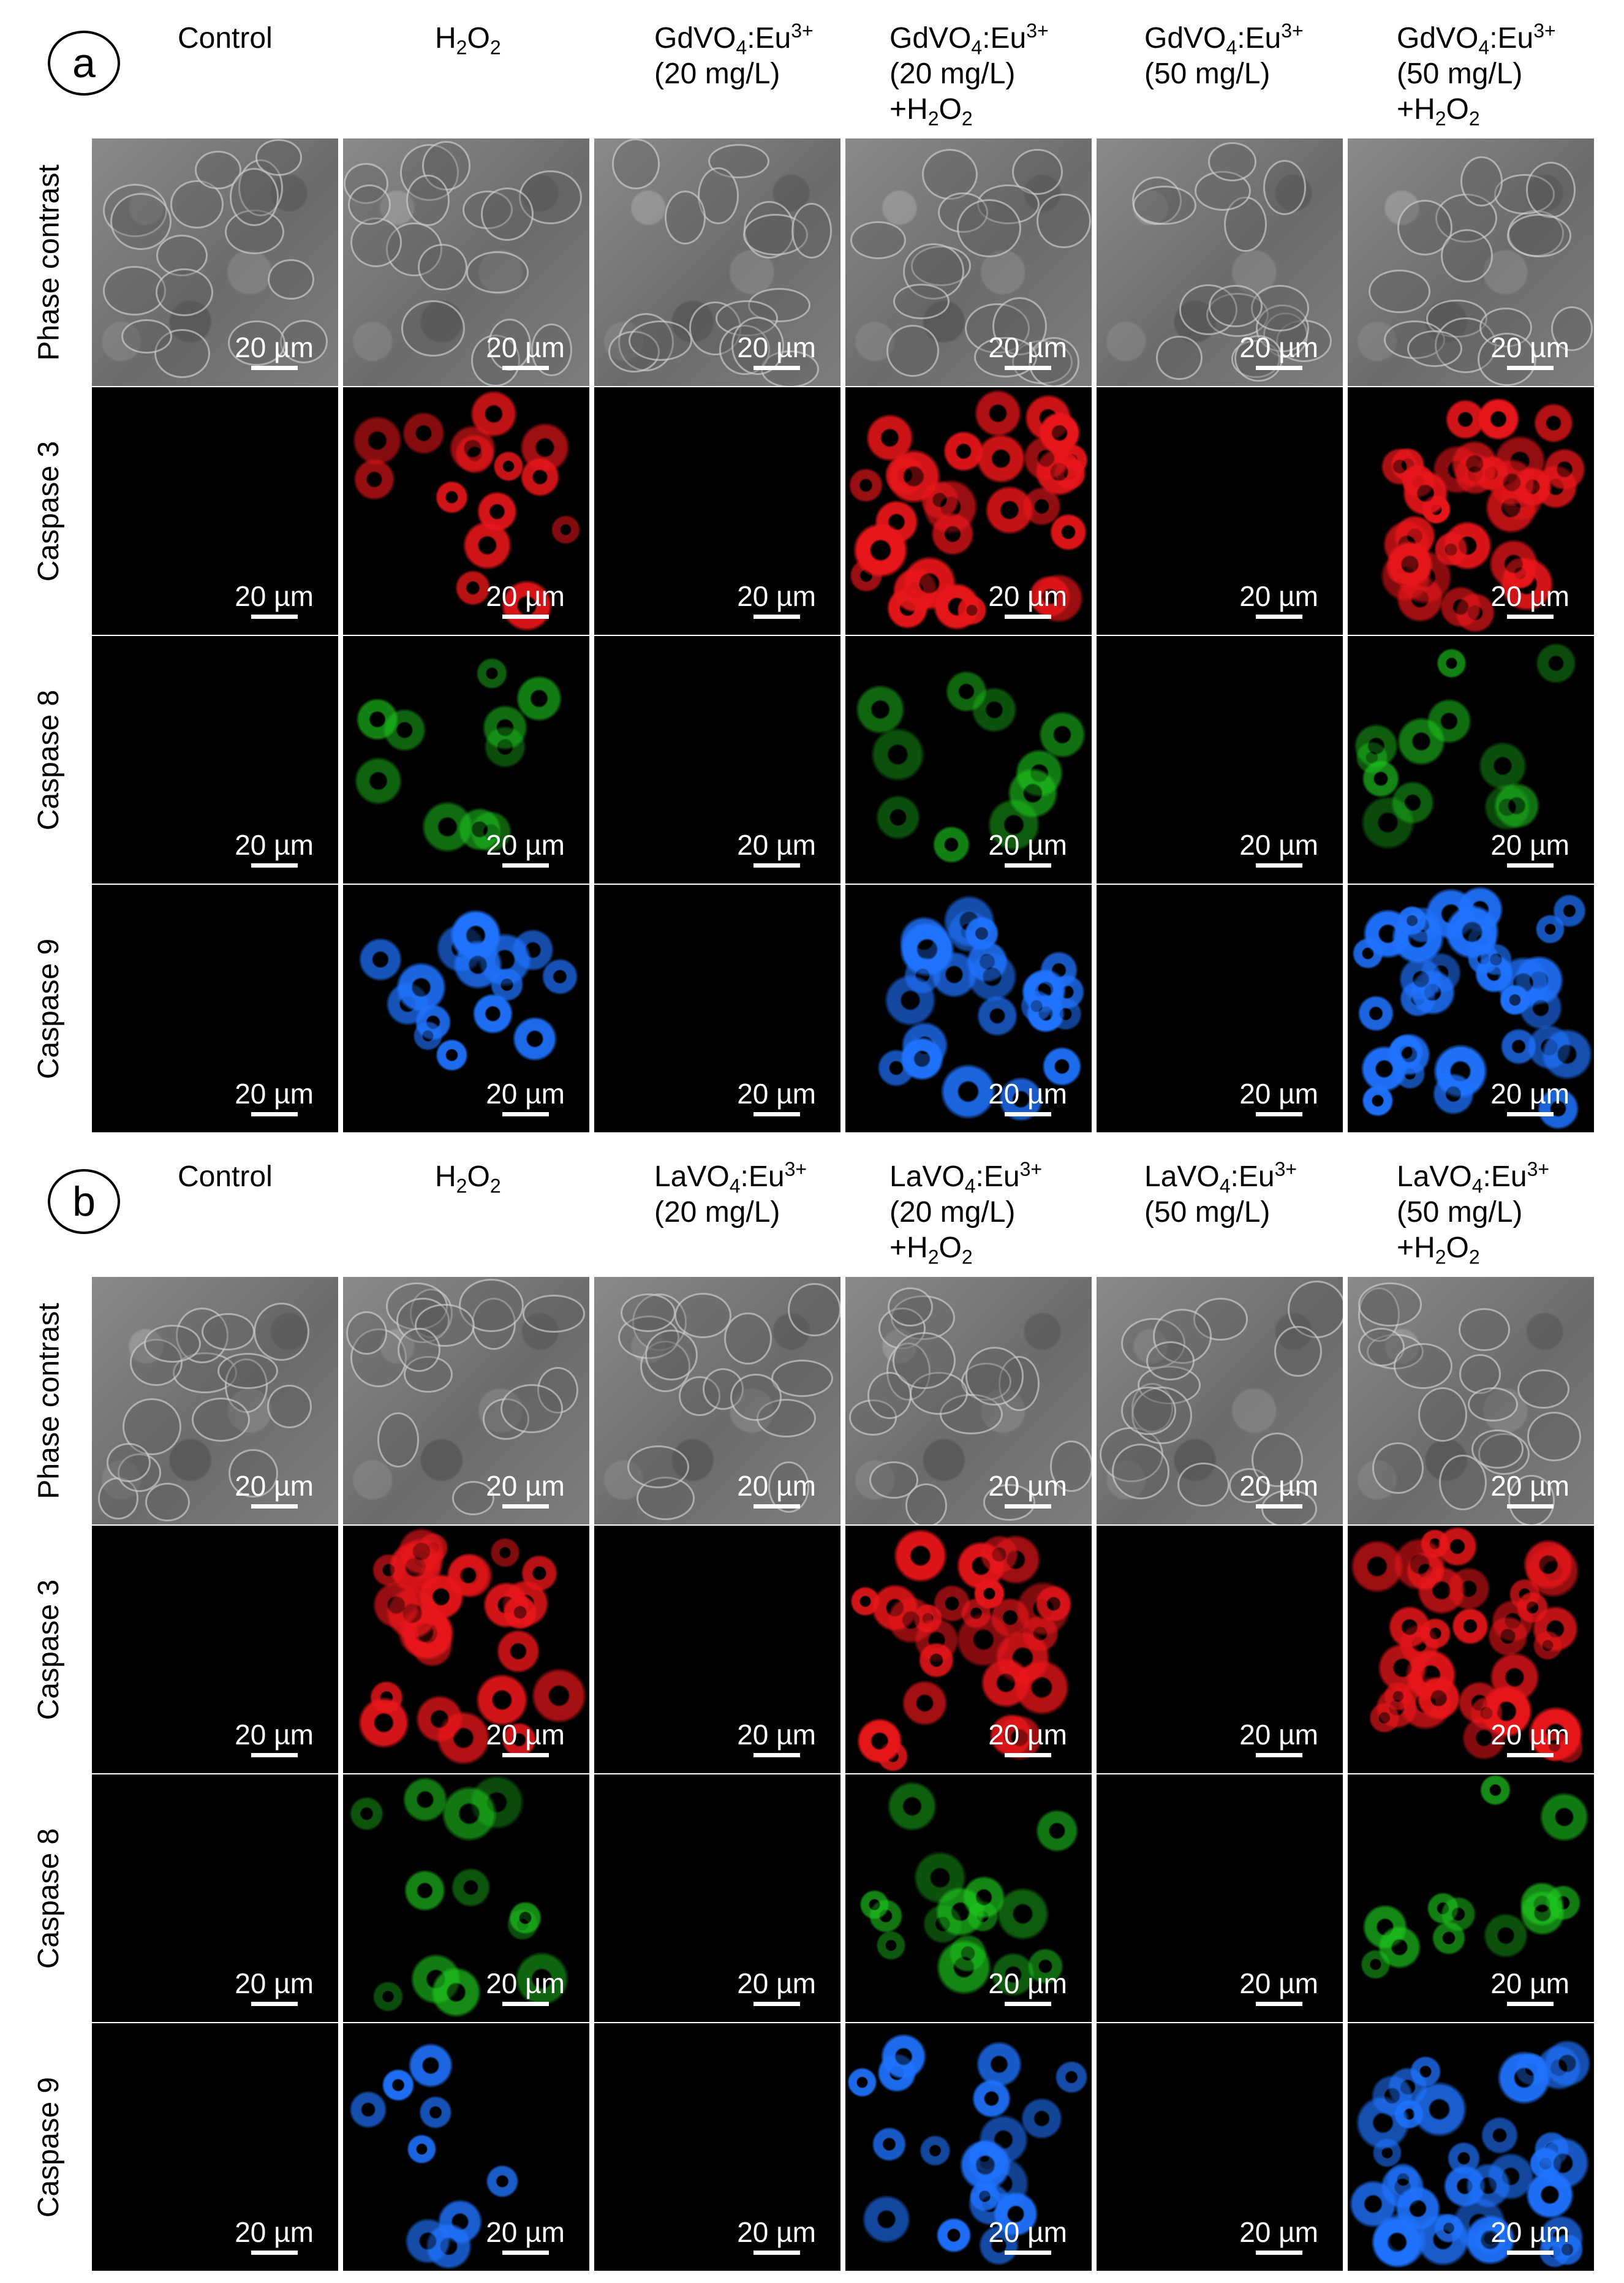  I want to click on caspase3-fluorescence-micrograph: 20 µm, so click(466, 1649).